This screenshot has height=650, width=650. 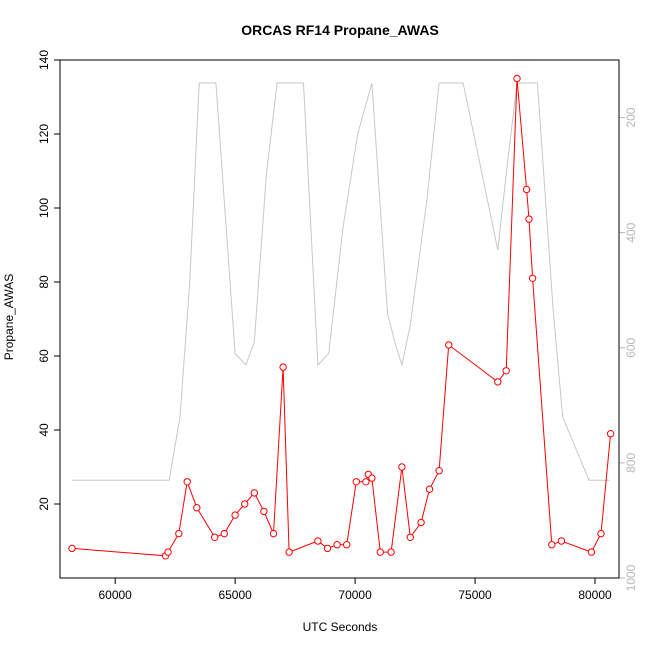 What do you see at coordinates (595, 595) in the screenshot?
I see `x-tick-label: 80000` at bounding box center [595, 595].